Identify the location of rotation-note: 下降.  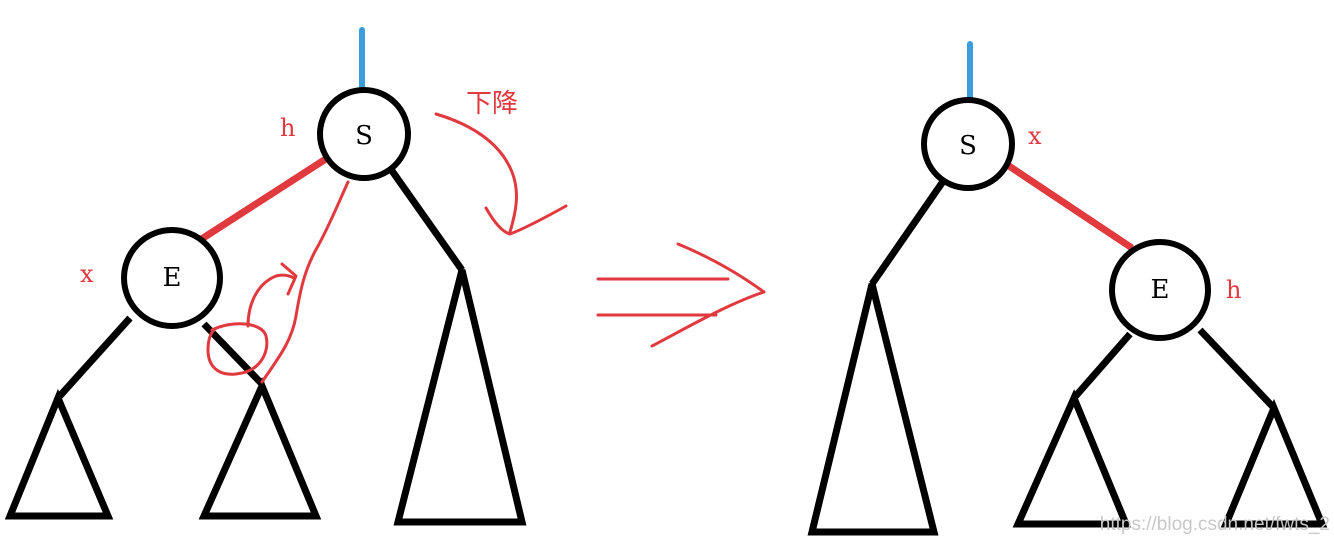
(492, 104).